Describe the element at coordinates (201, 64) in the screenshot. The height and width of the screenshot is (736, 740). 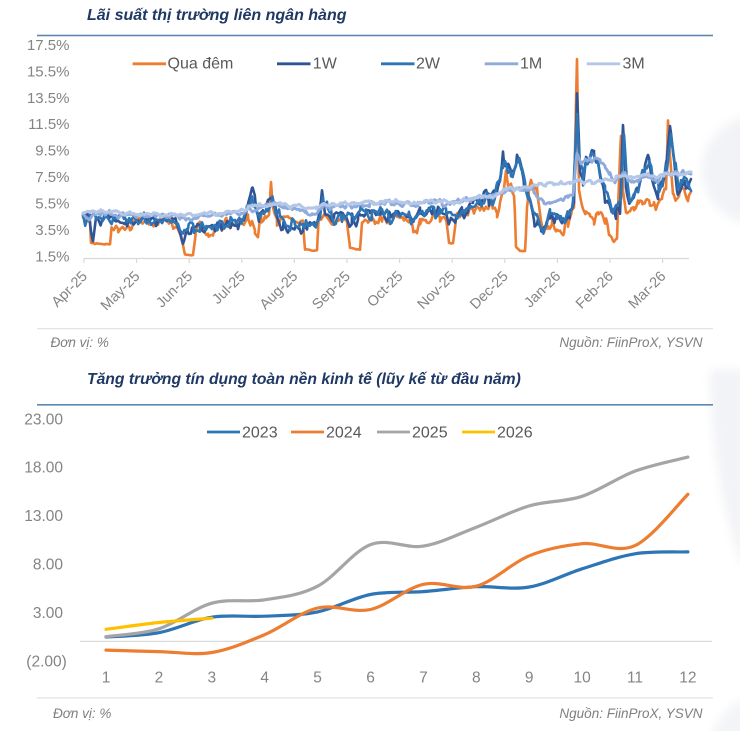
I see `svg-text: Qua đêm` at that location.